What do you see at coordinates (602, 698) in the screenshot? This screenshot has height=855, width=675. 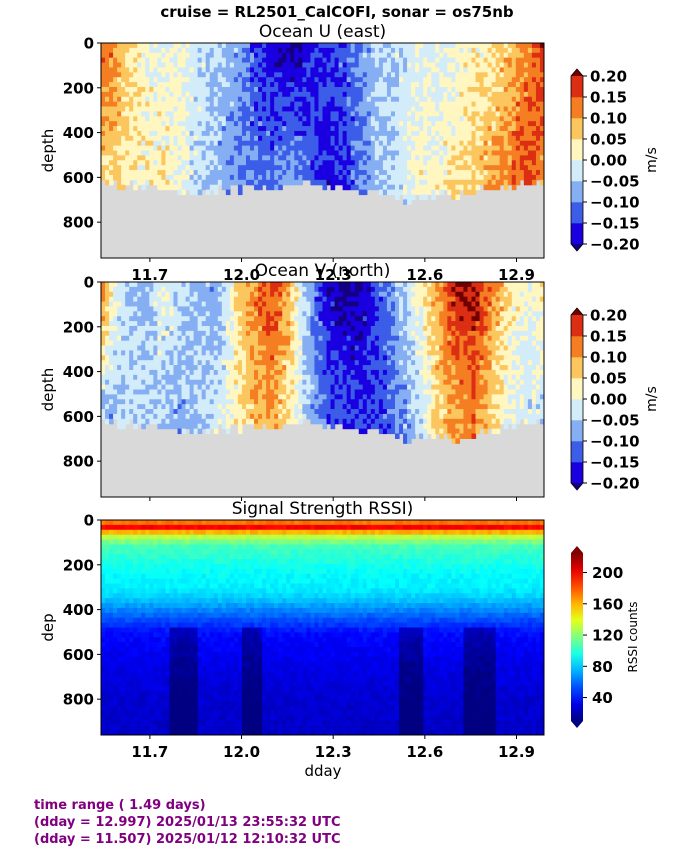 I see `colorbar-tick-label: 40` at bounding box center [602, 698].